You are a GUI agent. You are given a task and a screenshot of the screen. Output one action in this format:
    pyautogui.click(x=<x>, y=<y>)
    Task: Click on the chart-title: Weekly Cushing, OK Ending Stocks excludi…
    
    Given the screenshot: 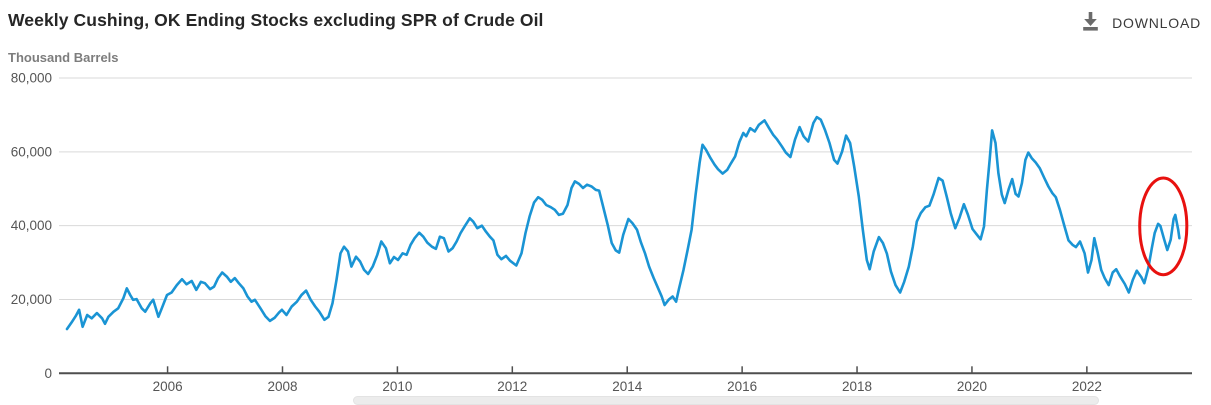 What is the action you would take?
    pyautogui.click(x=276, y=20)
    